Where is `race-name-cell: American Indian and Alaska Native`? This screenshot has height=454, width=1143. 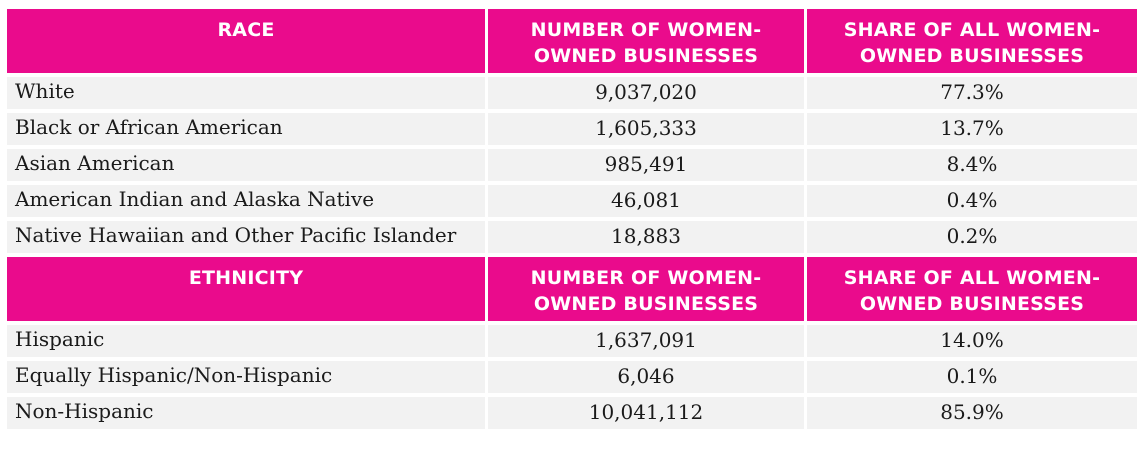 race-name-cell: American Indian and Alaska Native is located at coordinates (246, 201).